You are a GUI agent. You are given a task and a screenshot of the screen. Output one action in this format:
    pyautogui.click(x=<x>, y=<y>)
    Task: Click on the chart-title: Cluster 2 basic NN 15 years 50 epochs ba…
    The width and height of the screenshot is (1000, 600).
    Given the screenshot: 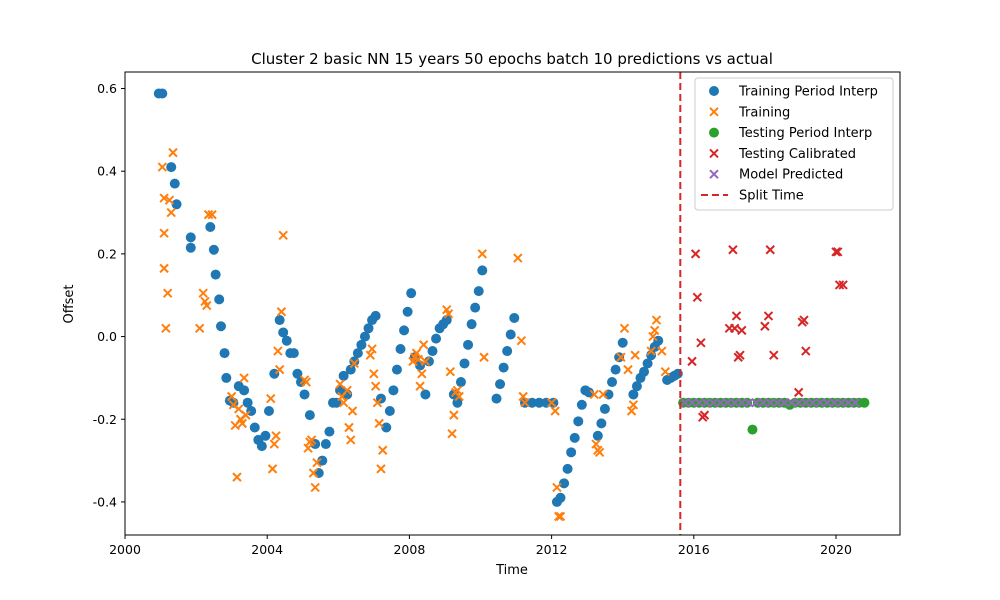 What is the action you would take?
    pyautogui.click(x=512, y=59)
    